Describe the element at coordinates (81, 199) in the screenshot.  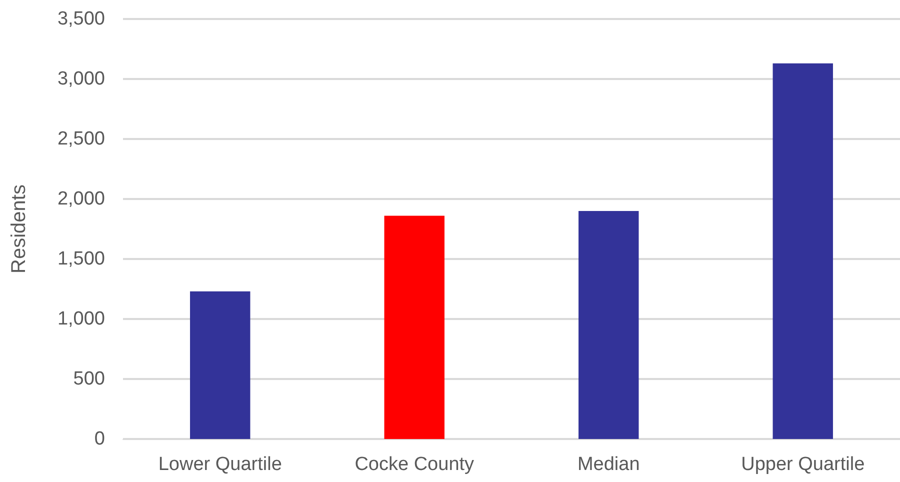
I see `y-tick-label: 2,000` at that location.